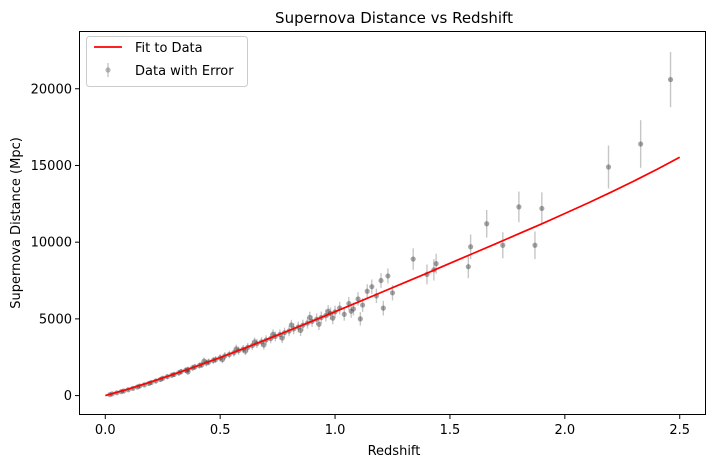 The width and height of the screenshot is (713, 468). What do you see at coordinates (394, 451) in the screenshot?
I see `x-axis-label: Redshift` at bounding box center [394, 451].